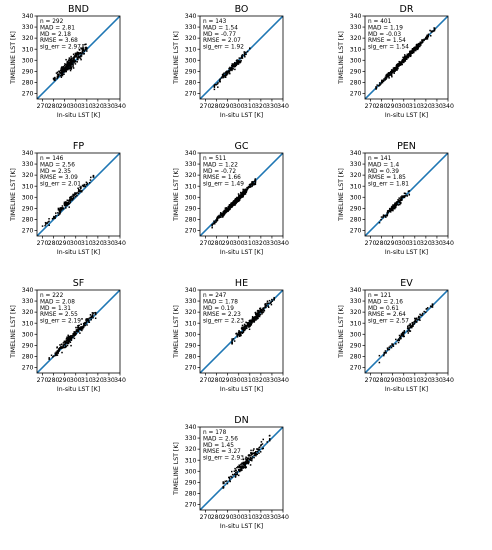 This screenshot has width=492, height=550. I want to click on y-tick-label: 340, so click(191, 427).